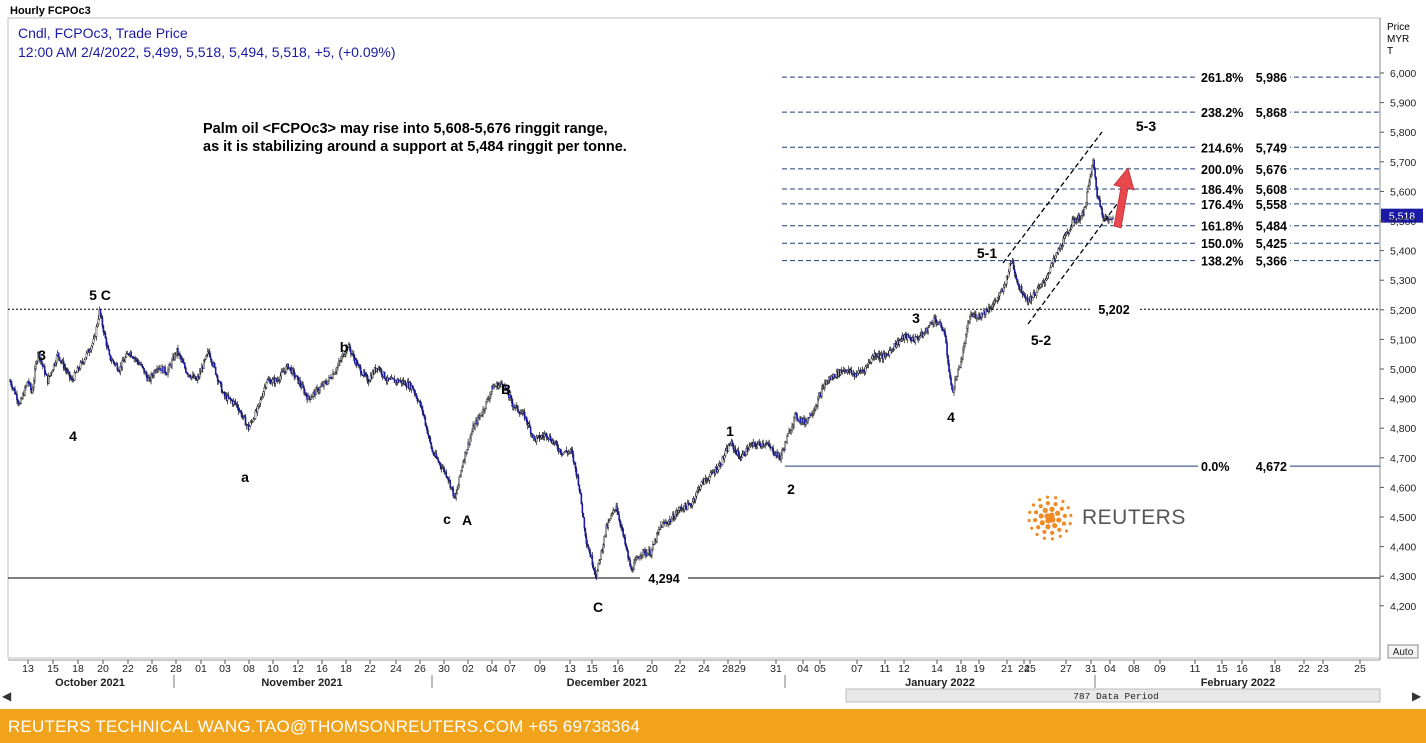 The width and height of the screenshot is (1426, 743). What do you see at coordinates (1275, 669) in the screenshot?
I see `x-tick-label: 18` at bounding box center [1275, 669].